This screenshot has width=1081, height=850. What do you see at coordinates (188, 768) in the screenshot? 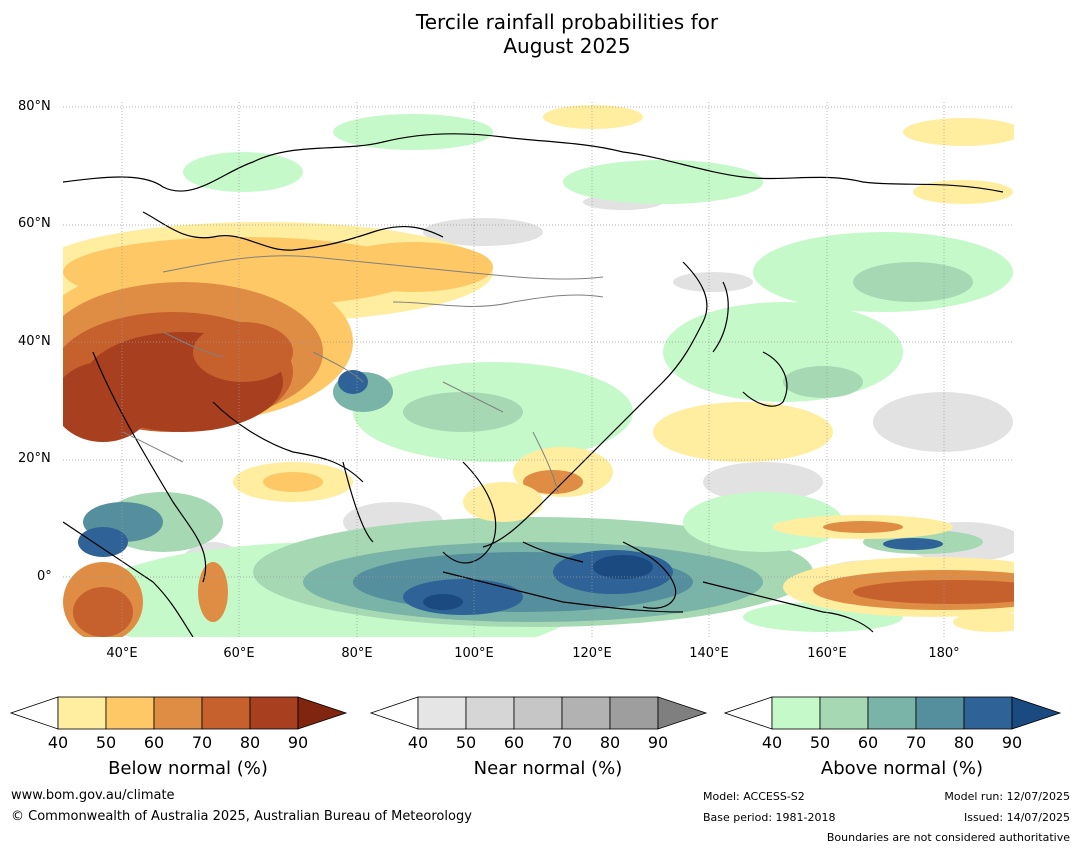
I see `below-normal-colorbar-title: Below normal (%)` at bounding box center [188, 768].